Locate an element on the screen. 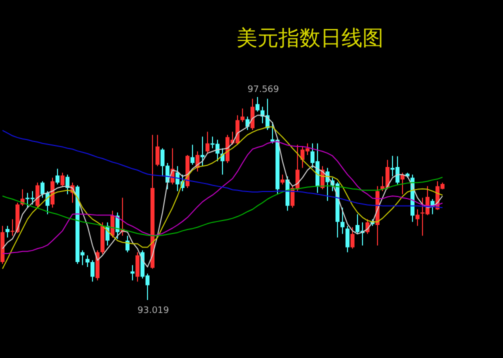 The width and height of the screenshot is (503, 358). text: 93.019 is located at coordinates (154, 311).